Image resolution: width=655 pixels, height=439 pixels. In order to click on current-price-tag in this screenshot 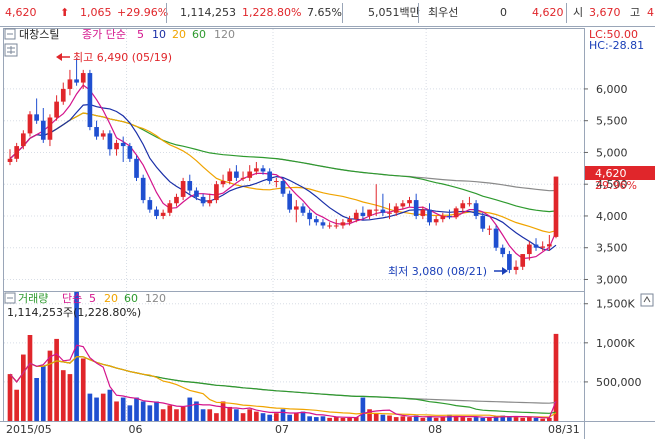, I will do `click(620, 173)`.